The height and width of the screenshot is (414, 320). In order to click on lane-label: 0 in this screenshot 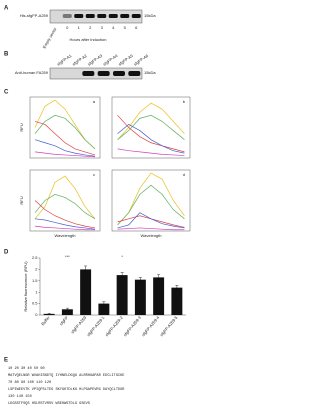, I will do `click(67, 27)`.